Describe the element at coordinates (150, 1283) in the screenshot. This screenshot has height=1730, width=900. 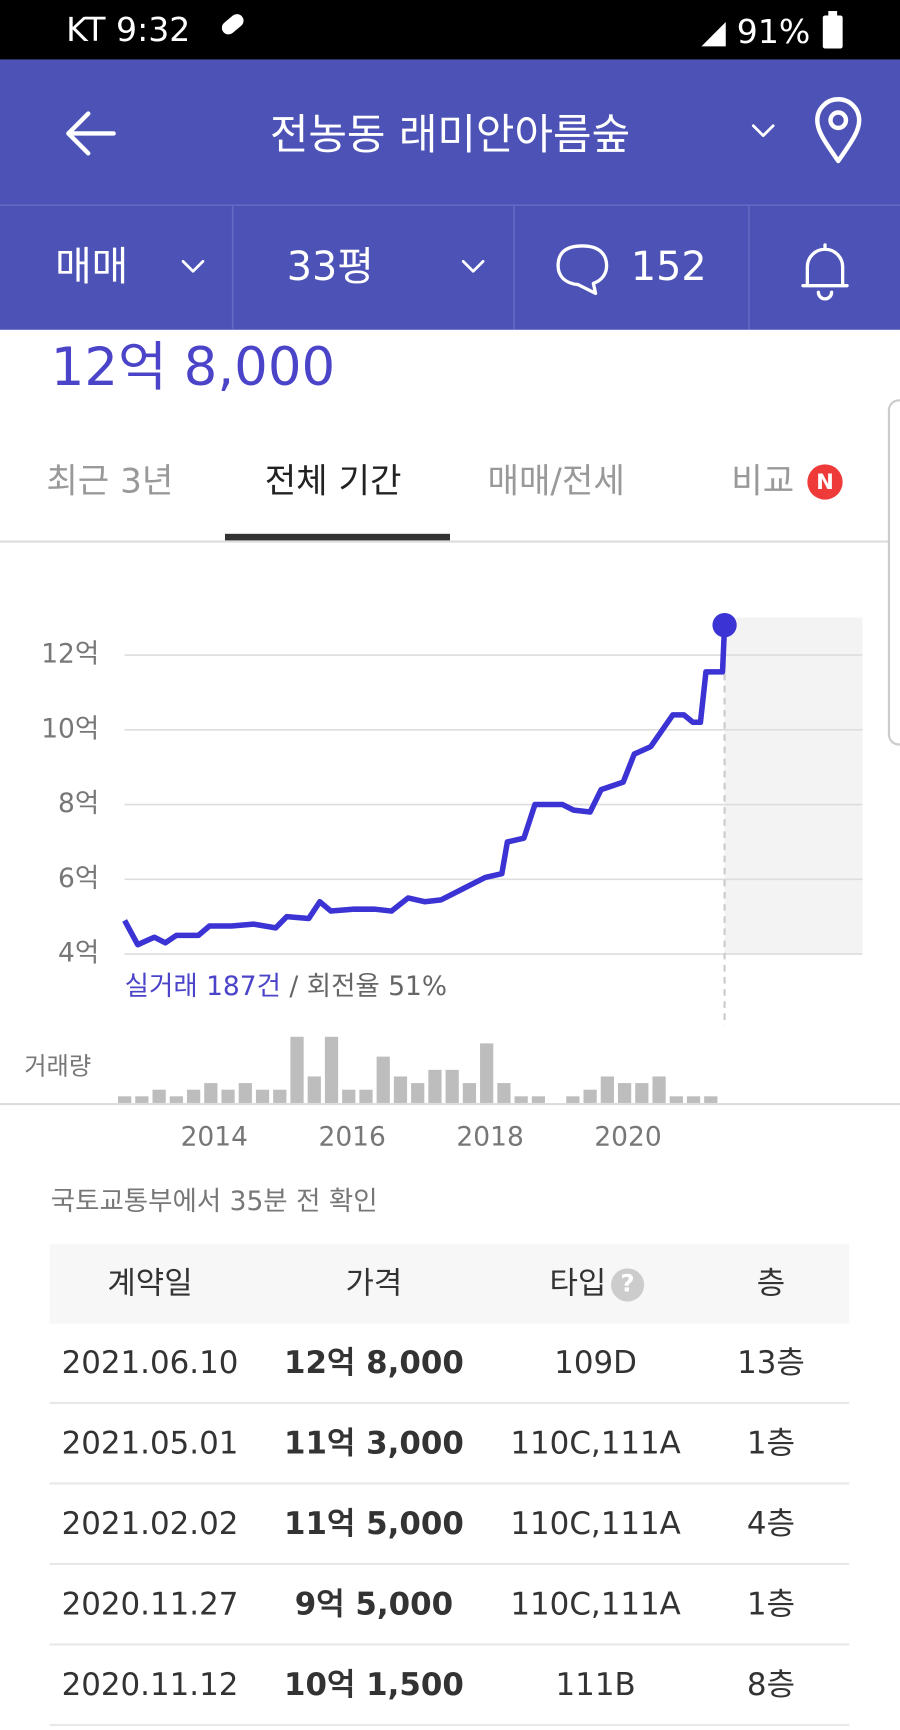
I see `column-header: 계약일` at that location.